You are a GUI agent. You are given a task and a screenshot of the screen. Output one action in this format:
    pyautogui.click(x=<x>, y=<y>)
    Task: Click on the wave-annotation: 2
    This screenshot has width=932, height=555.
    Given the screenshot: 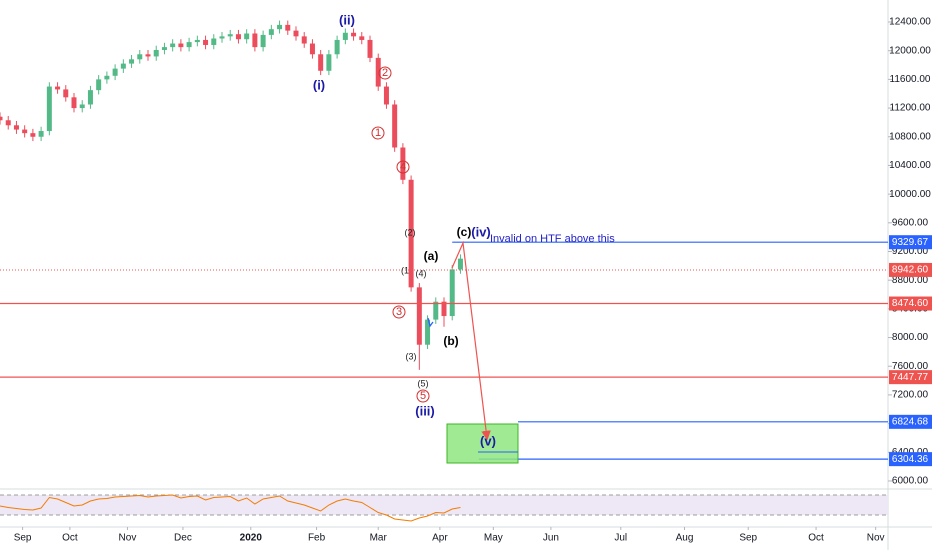 What is the action you would take?
    pyautogui.click(x=385, y=73)
    